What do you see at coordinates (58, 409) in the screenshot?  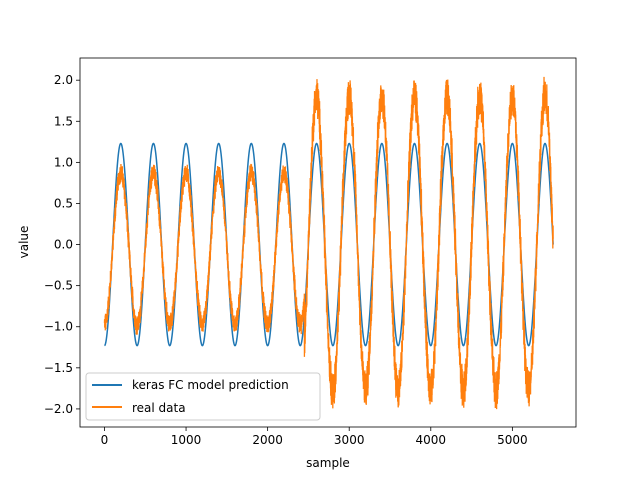 I see `y-tick-label: −2.0` at bounding box center [58, 409].